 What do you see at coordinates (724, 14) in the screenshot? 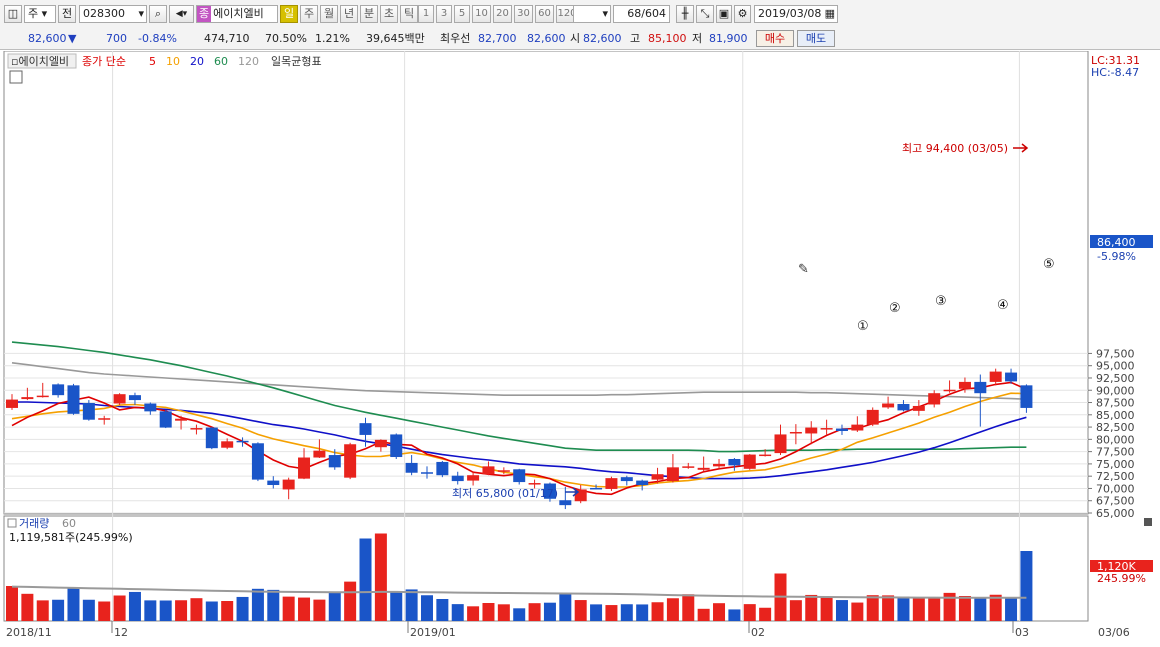
I see `save-icon: ▣` at bounding box center [724, 14].